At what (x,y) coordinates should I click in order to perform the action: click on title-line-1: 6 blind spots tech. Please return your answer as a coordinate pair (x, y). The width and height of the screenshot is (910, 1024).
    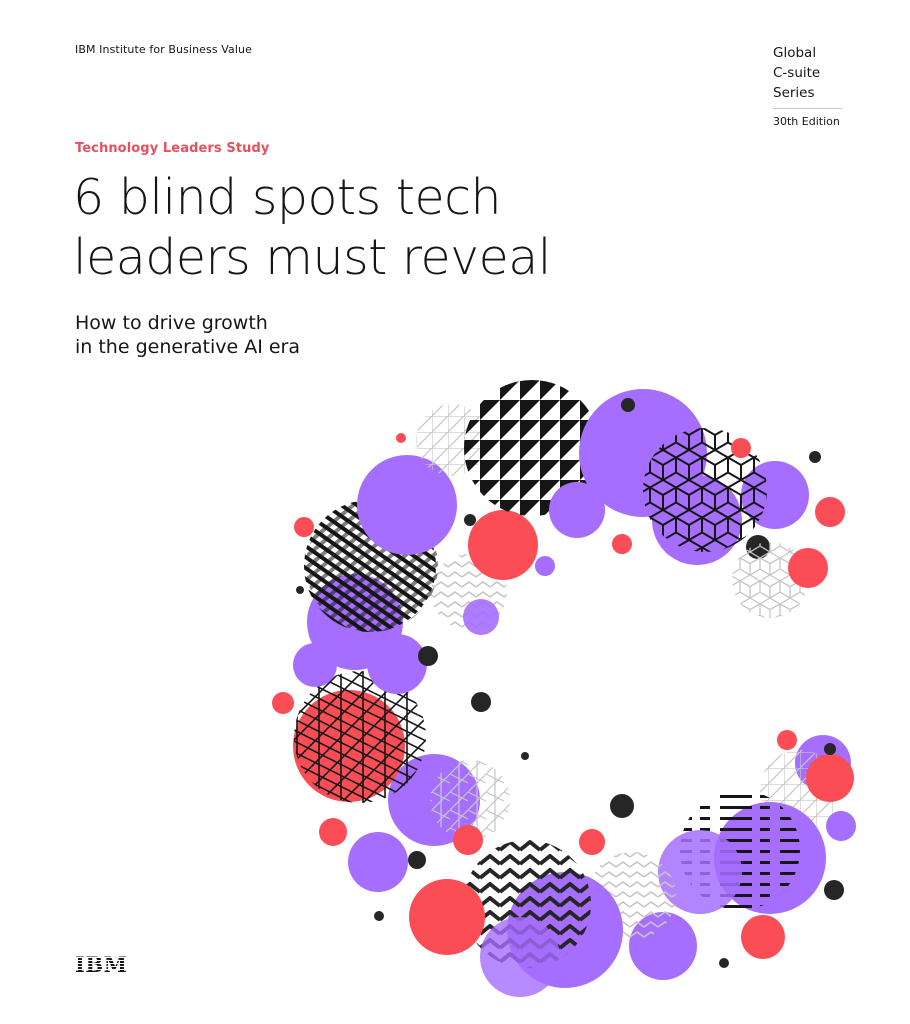
    Looking at the image, I should click on (287, 197).